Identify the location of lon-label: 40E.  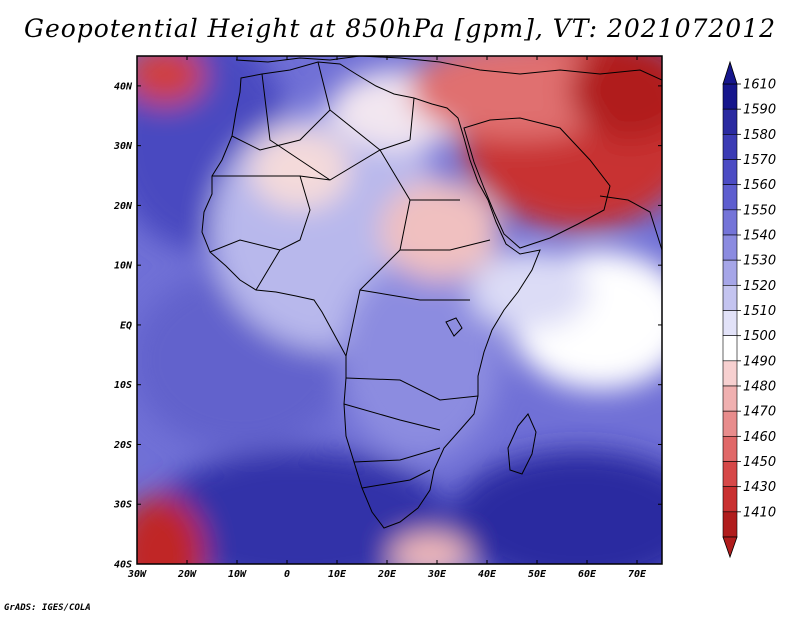
(487, 574).